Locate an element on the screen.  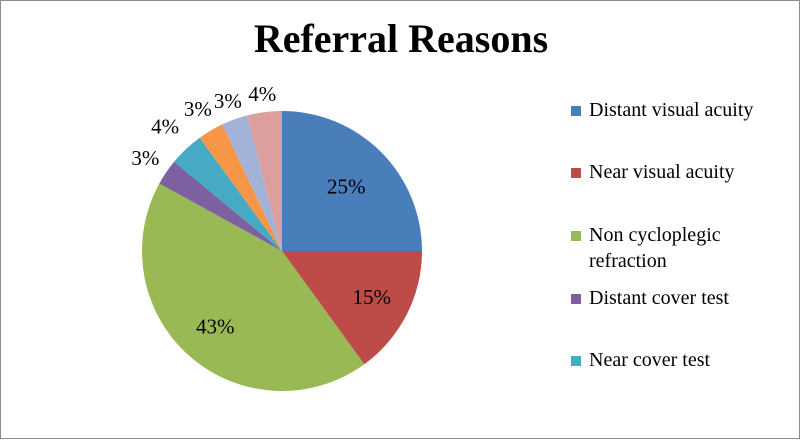
chart-title: Referral Reasons is located at coordinates (401, 38).